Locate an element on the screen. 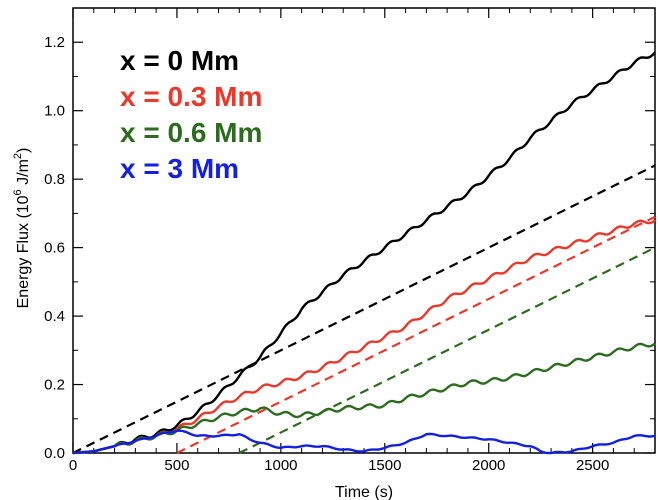  y-axis-label: Energy Flux (106 J/m2) is located at coordinates (22, 228).